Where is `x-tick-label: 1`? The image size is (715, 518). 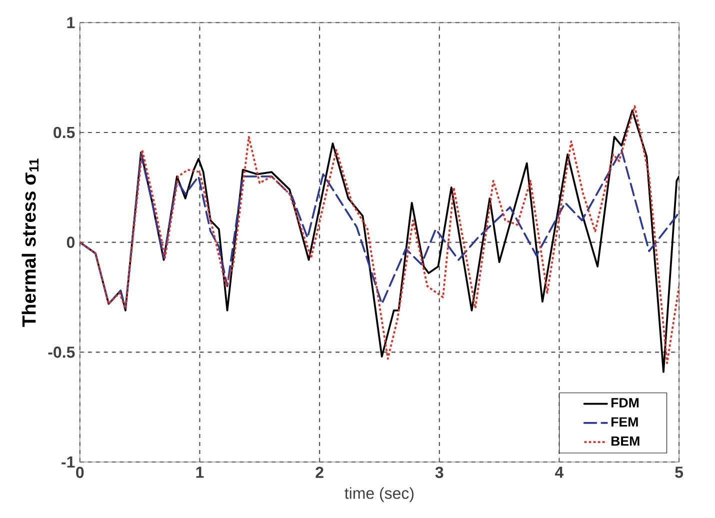
x-tick-label: 1 is located at coordinates (200, 472).